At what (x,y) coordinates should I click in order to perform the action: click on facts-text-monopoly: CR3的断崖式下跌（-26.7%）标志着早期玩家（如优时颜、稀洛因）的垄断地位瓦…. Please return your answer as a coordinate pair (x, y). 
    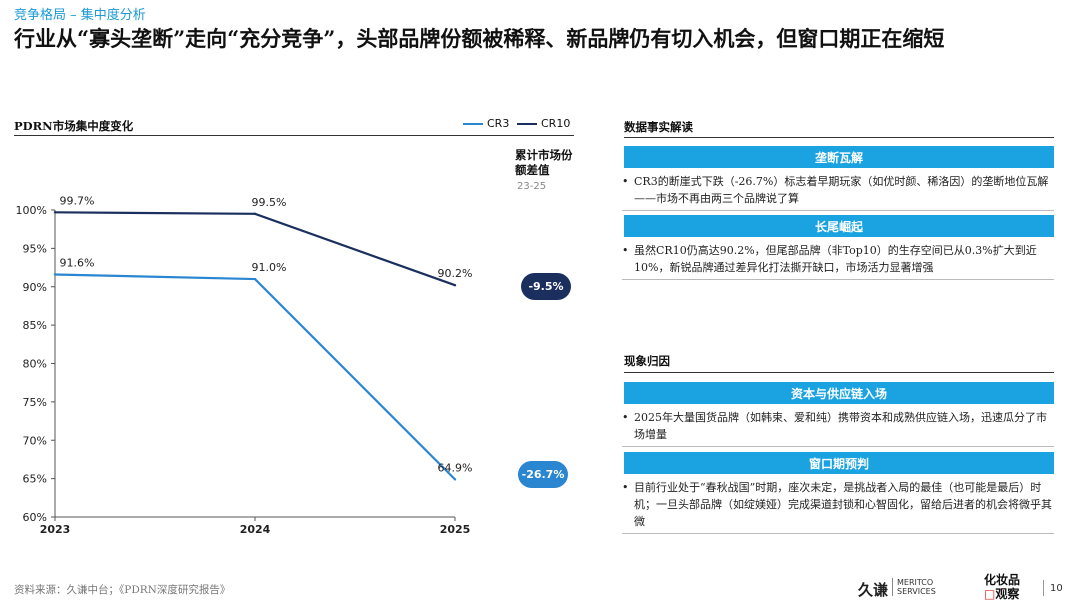
    Looking at the image, I should click on (841, 190).